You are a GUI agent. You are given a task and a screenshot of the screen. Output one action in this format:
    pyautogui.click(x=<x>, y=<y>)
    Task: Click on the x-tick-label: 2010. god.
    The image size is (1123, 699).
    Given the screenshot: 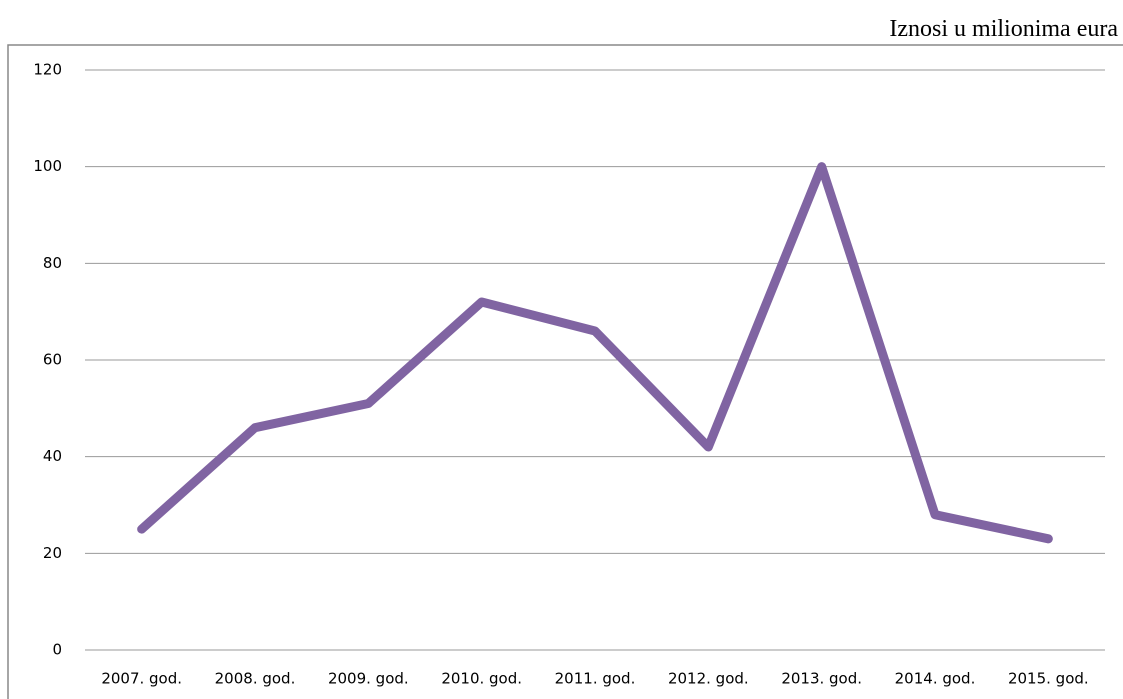 What is the action you would take?
    pyautogui.click(x=481, y=679)
    